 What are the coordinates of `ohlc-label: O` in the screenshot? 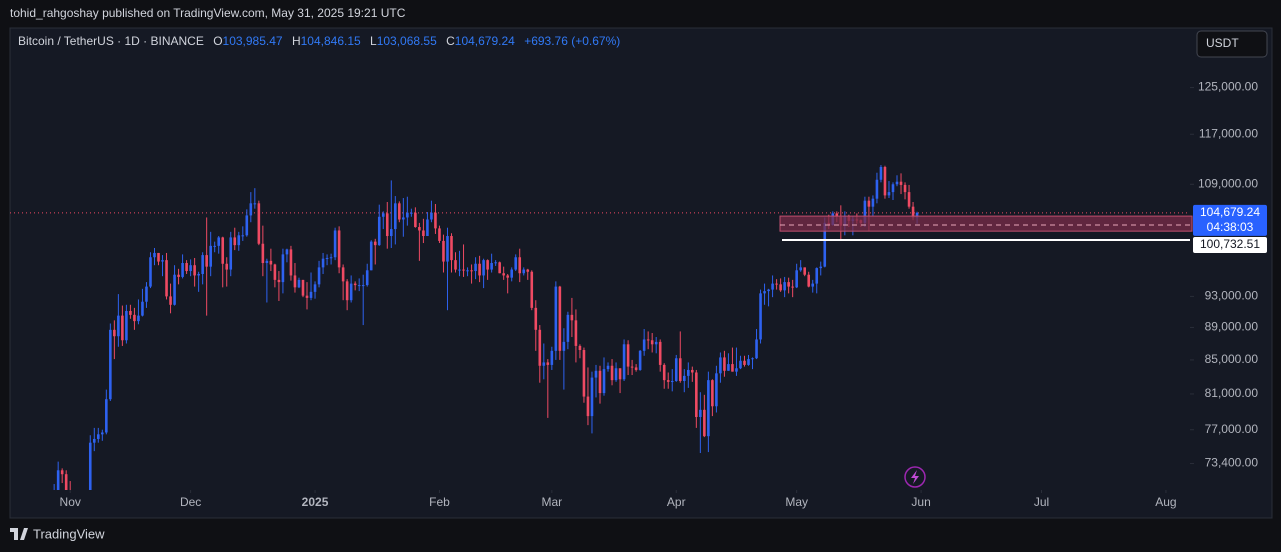 It's located at (217, 41).